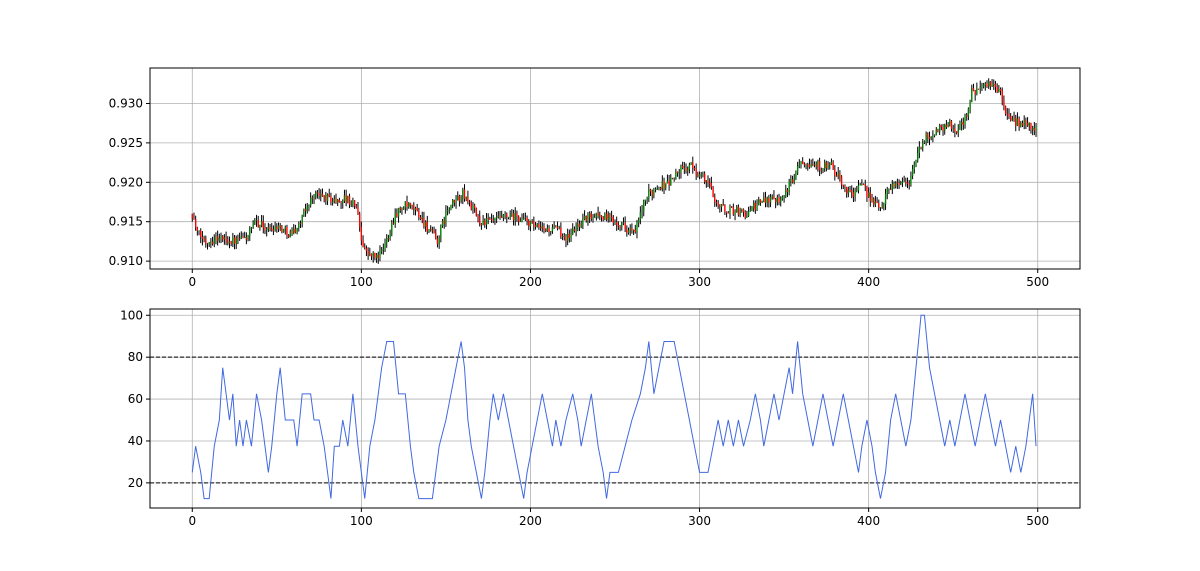  I want to click on price-ytick-label-0.915: 0.915, so click(126, 222).